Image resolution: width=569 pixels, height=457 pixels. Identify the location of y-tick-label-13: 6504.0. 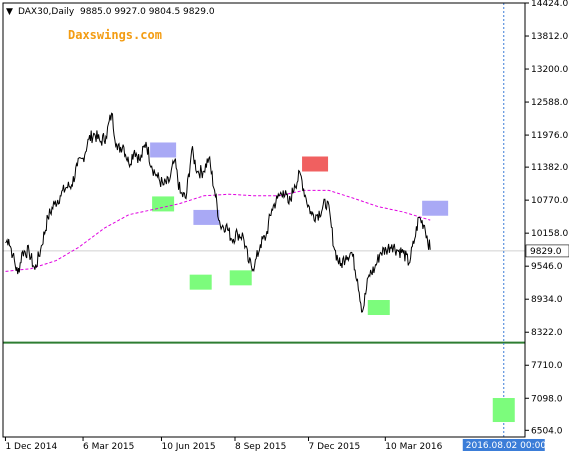
(547, 431).